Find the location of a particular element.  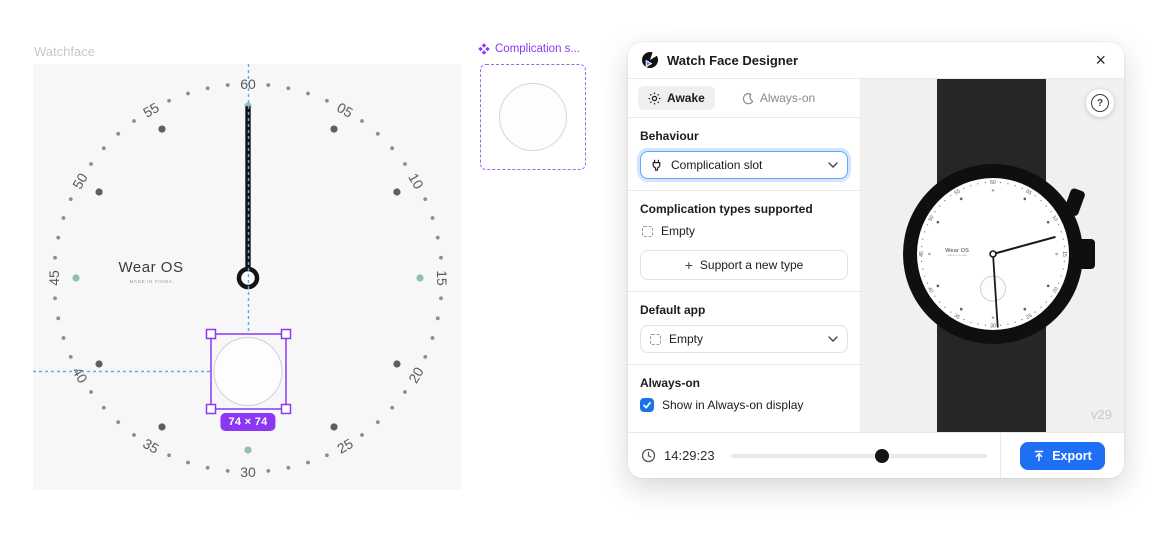

tab-always-on: Always-on is located at coordinates (778, 98).